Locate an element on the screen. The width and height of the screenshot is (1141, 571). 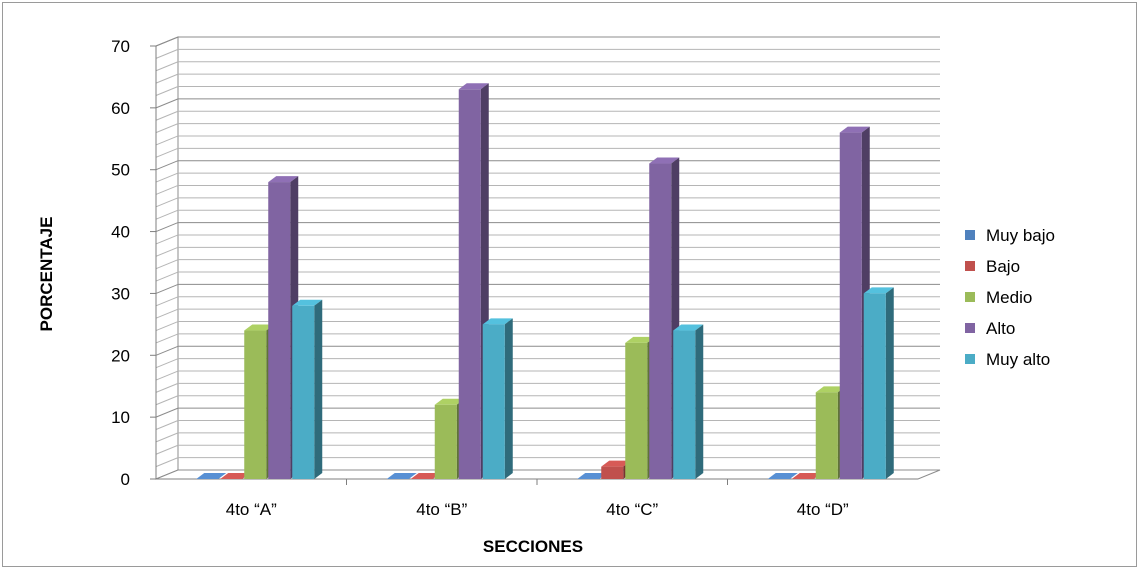
legend-item: Muy bajo is located at coordinates (1010, 235).